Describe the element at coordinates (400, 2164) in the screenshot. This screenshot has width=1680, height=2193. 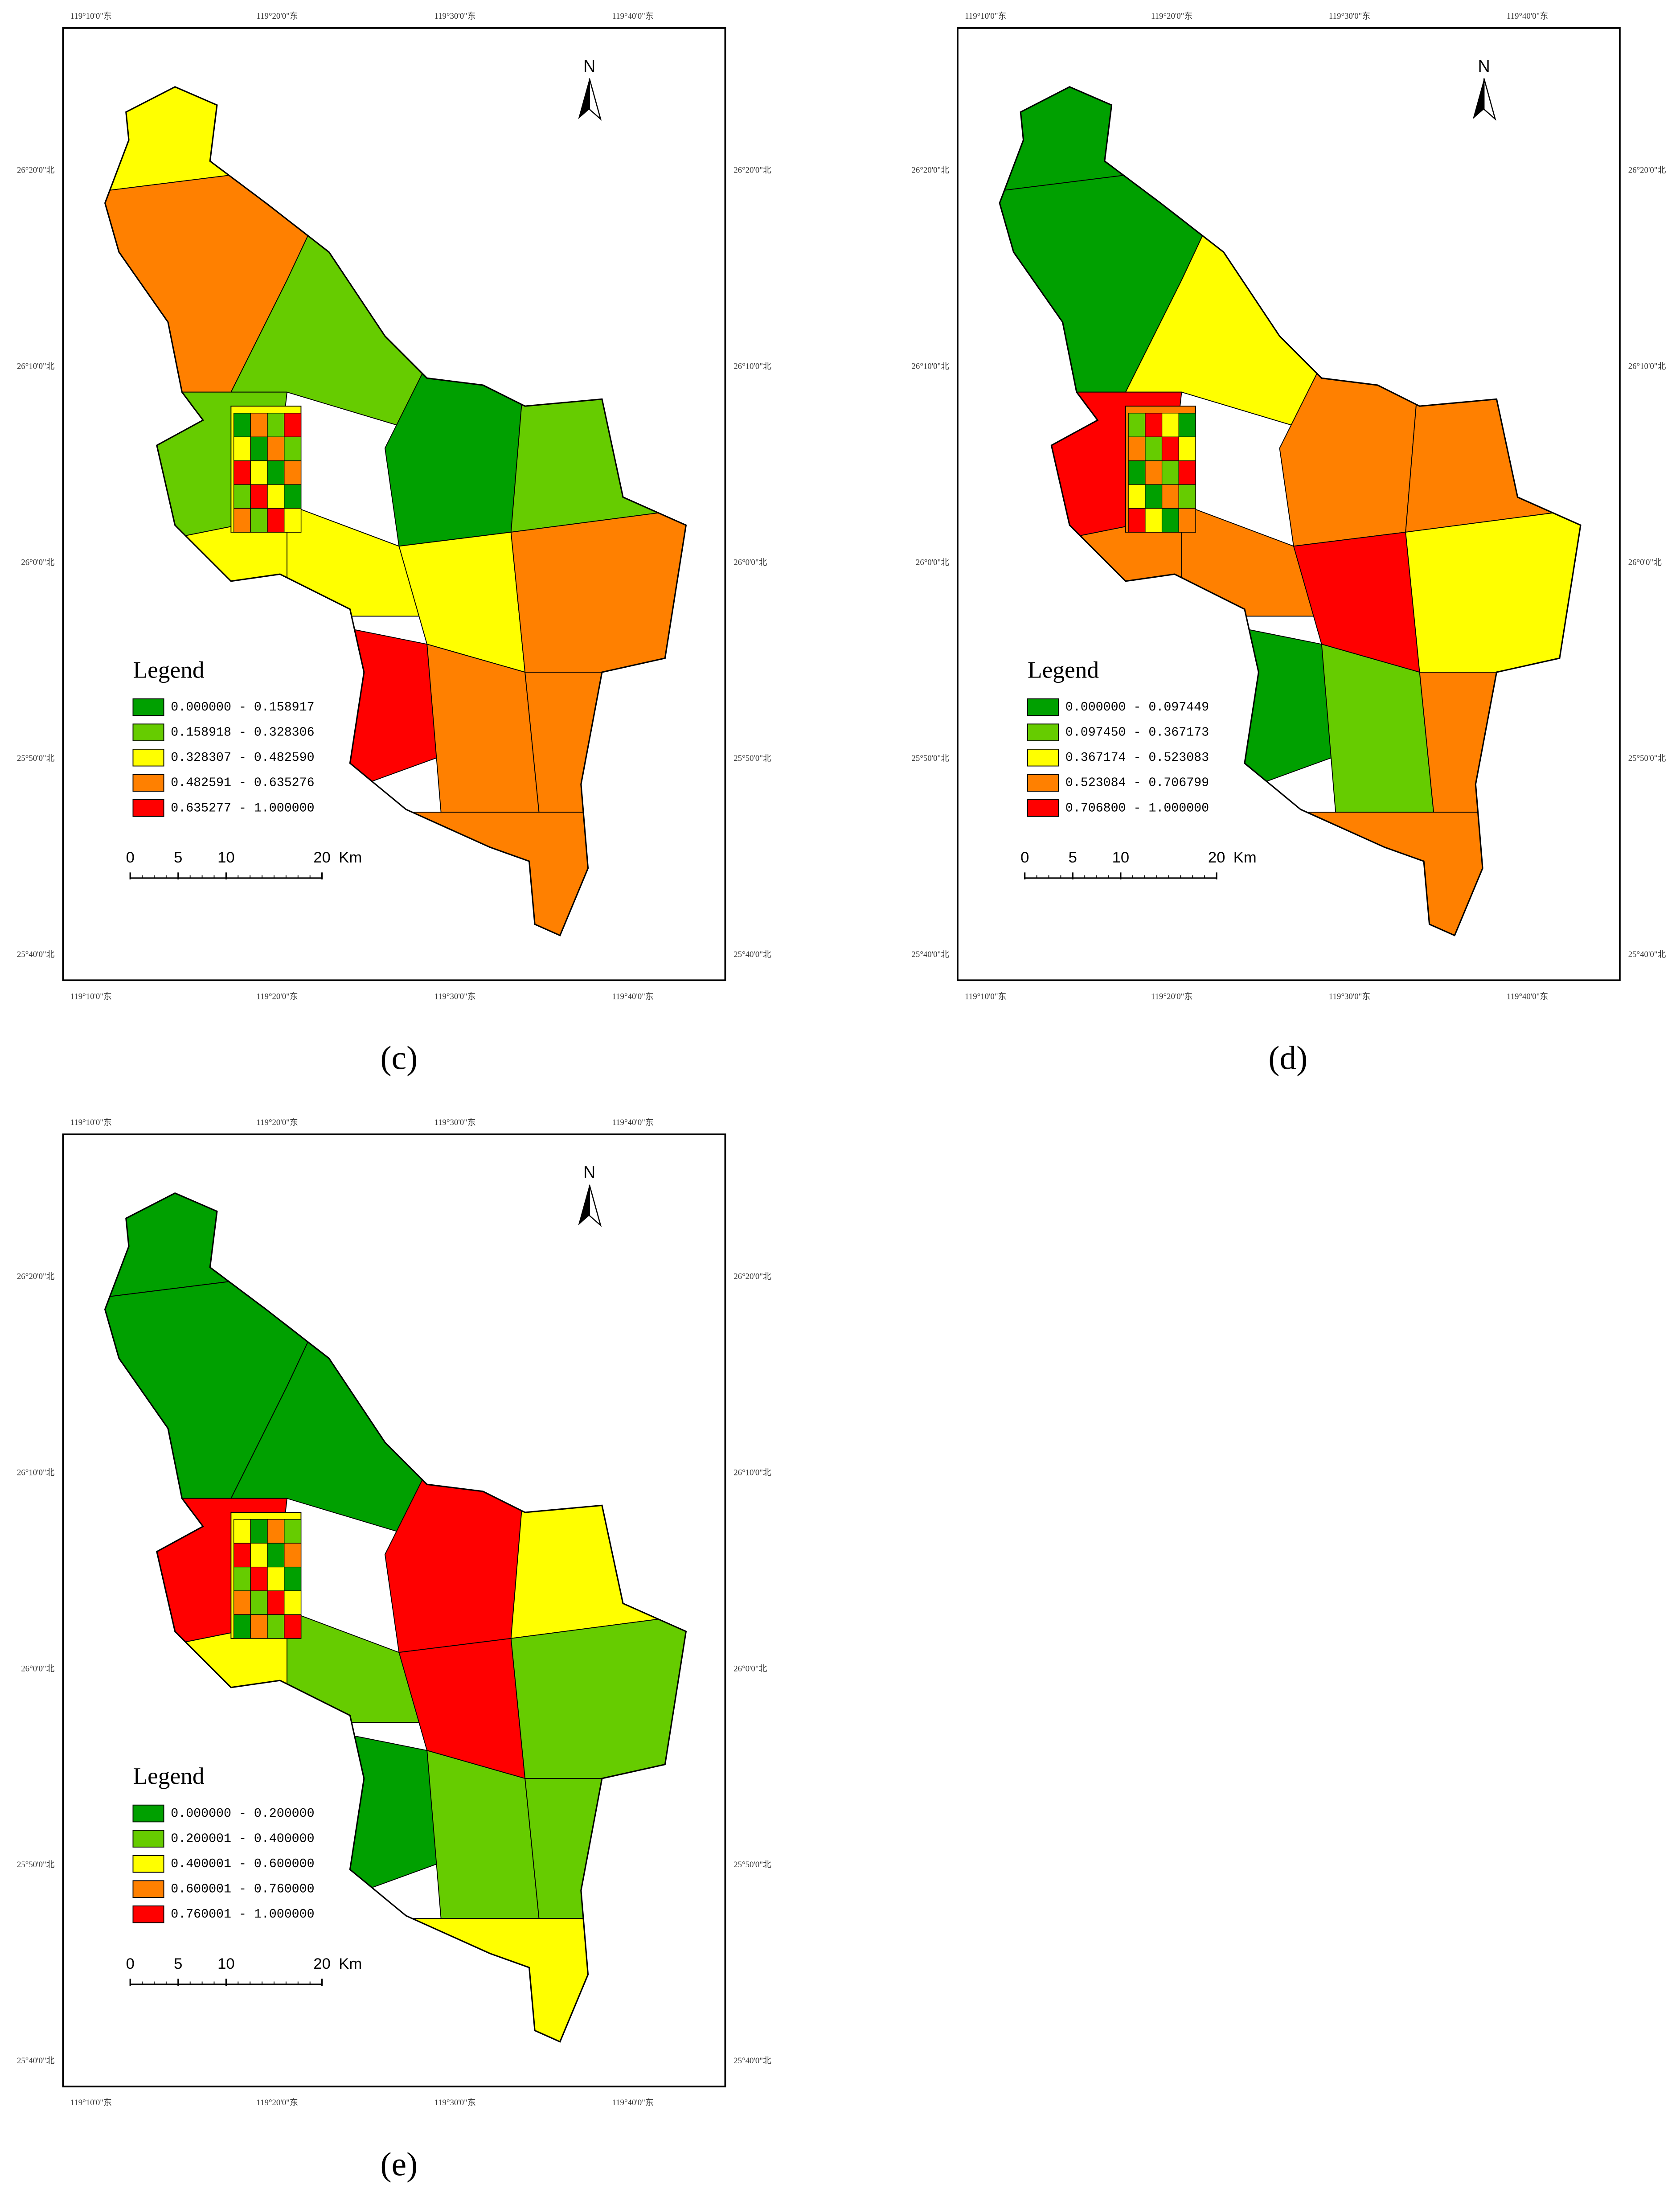
I see `panel-label: (e)` at that location.